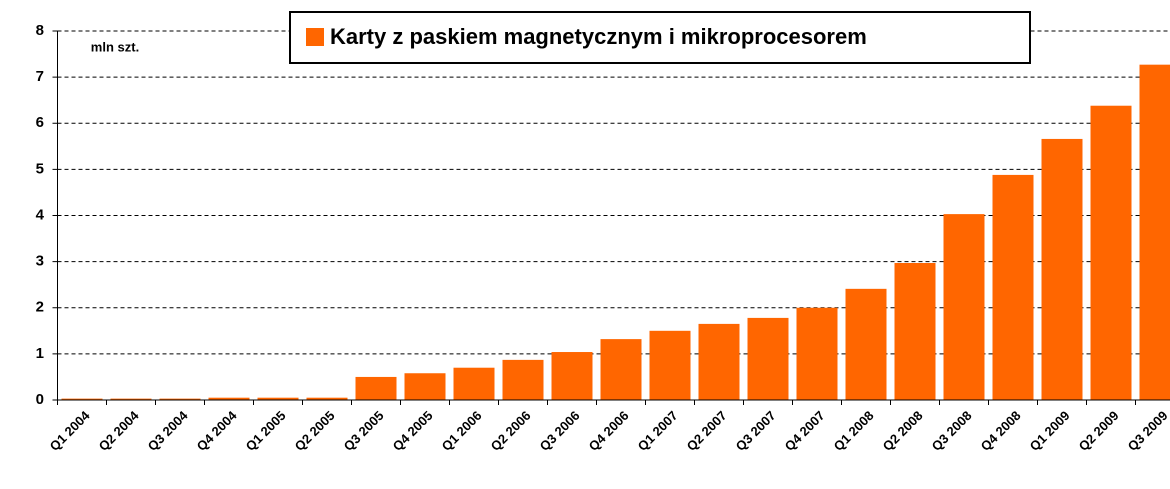 This screenshot has width=1170, height=489. Describe the element at coordinates (115, 46) in the screenshot. I see `unit-label: mln szt.` at that location.